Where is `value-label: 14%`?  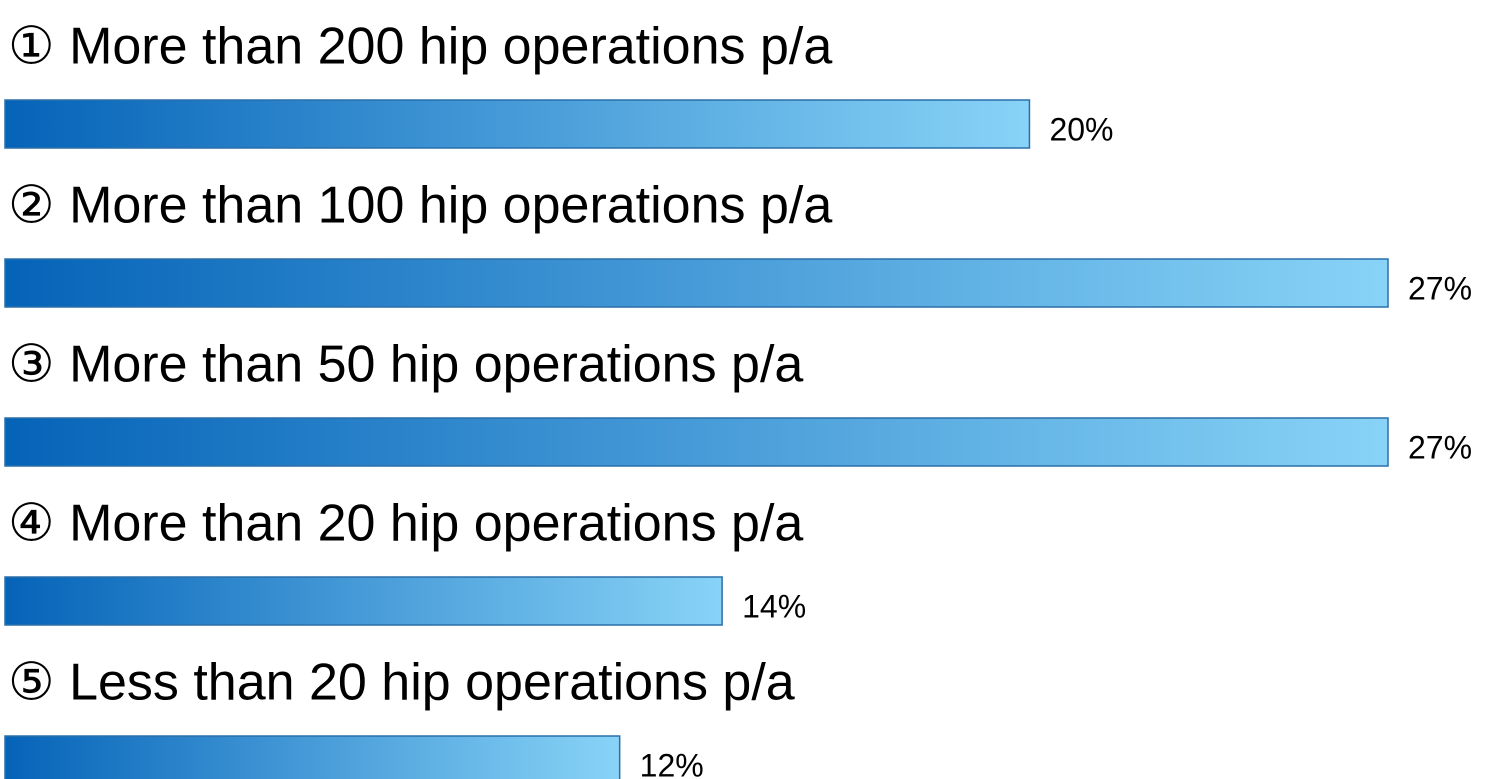
value-label: 14% is located at coordinates (774, 606).